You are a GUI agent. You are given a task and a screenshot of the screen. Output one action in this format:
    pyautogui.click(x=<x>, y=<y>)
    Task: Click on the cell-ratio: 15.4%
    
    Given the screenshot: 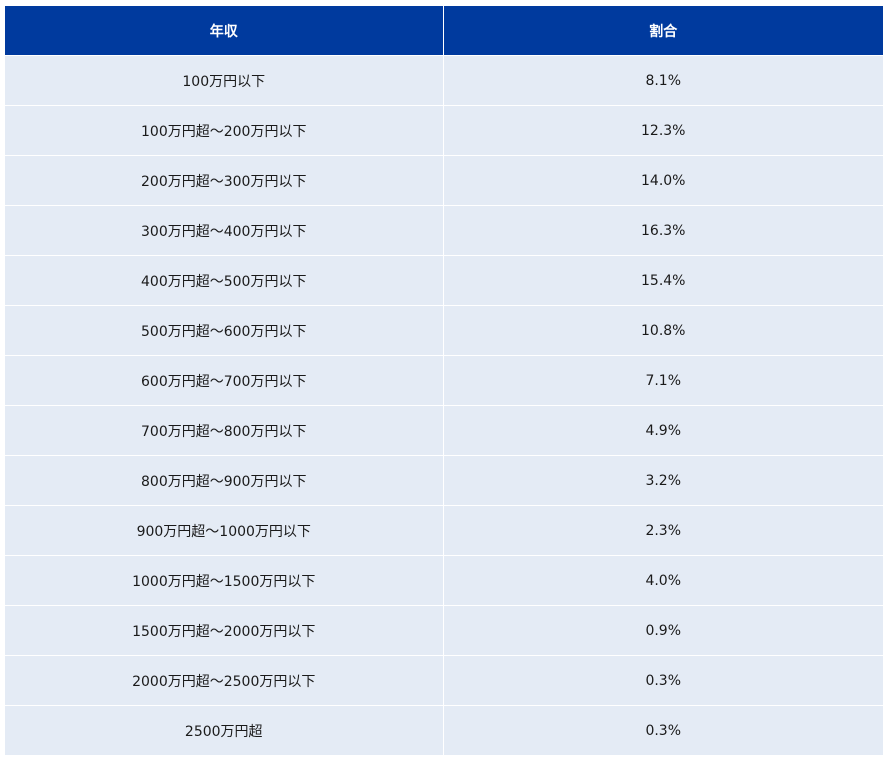 What is the action you would take?
    pyautogui.click(x=663, y=280)
    